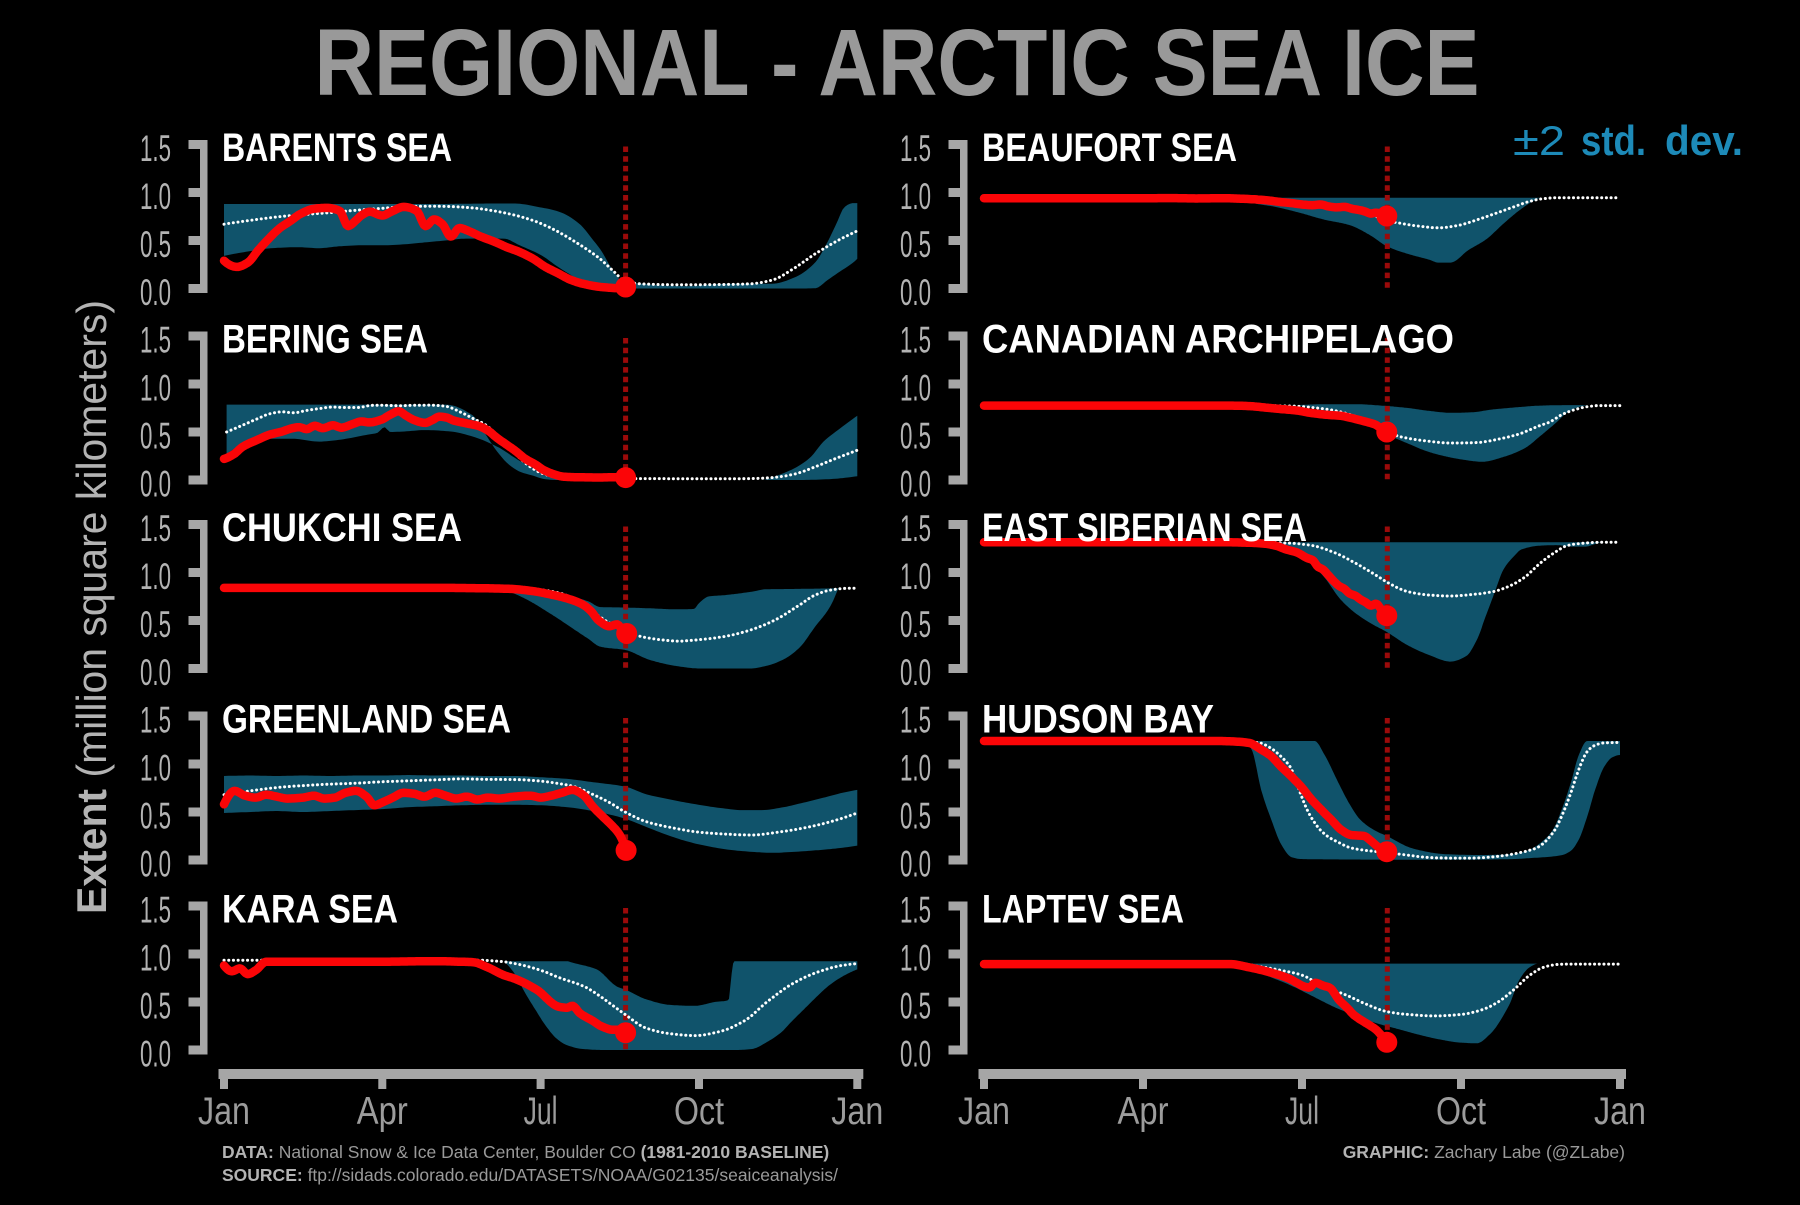 The image size is (1800, 1205). What do you see at coordinates (1144, 528) in the screenshot?
I see `svg-text: EAST SIBERIAN SEA` at bounding box center [1144, 528].